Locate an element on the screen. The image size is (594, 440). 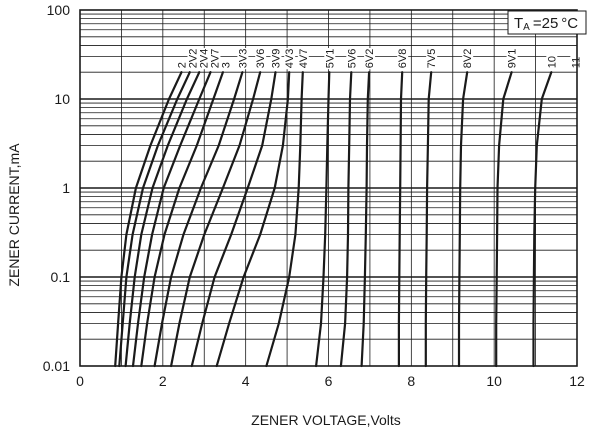
series-curve-3v6 is located at coordinates (216, 219).